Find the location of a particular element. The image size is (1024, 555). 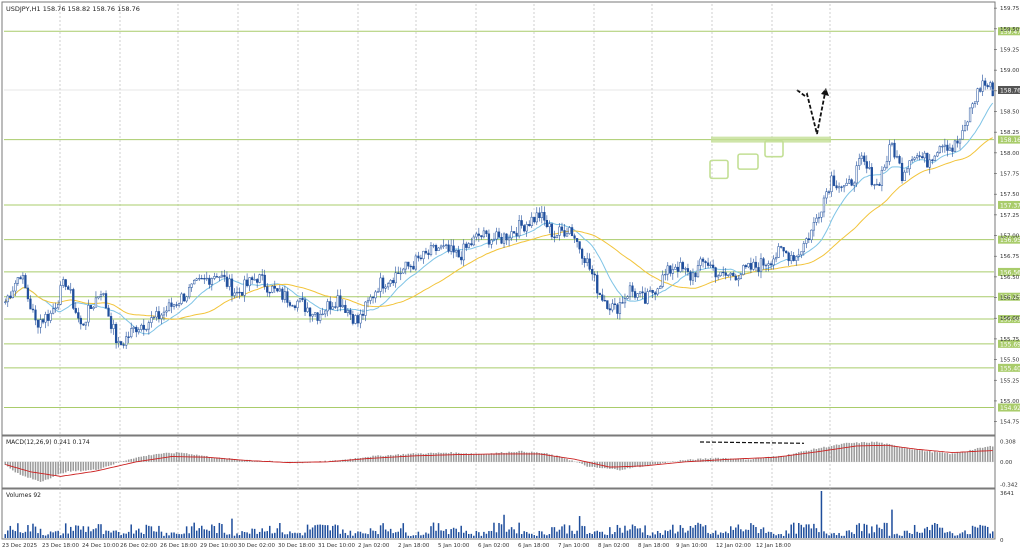

price-tick-label: 155.25 is located at coordinates (1010, 381).